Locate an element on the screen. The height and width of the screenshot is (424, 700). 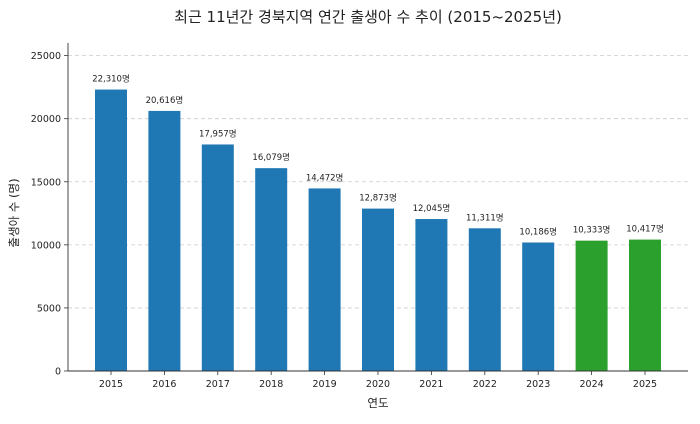
y-tick-label: 25000 is located at coordinates (46, 56).